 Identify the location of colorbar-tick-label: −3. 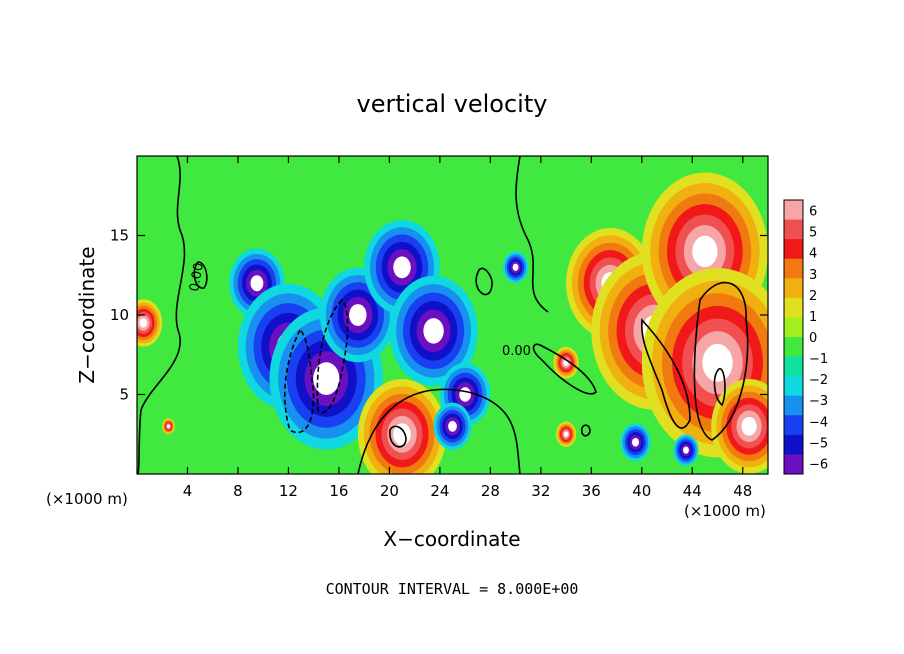
(818, 401).